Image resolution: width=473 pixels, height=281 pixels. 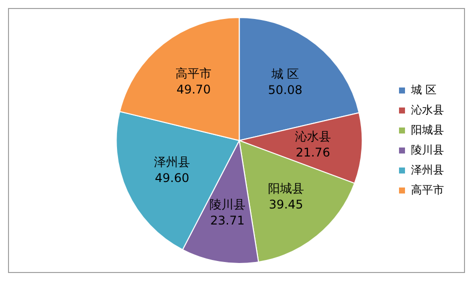 What do you see at coordinates (313, 152) in the screenshot?
I see `data-label: 21.76` at bounding box center [313, 152].